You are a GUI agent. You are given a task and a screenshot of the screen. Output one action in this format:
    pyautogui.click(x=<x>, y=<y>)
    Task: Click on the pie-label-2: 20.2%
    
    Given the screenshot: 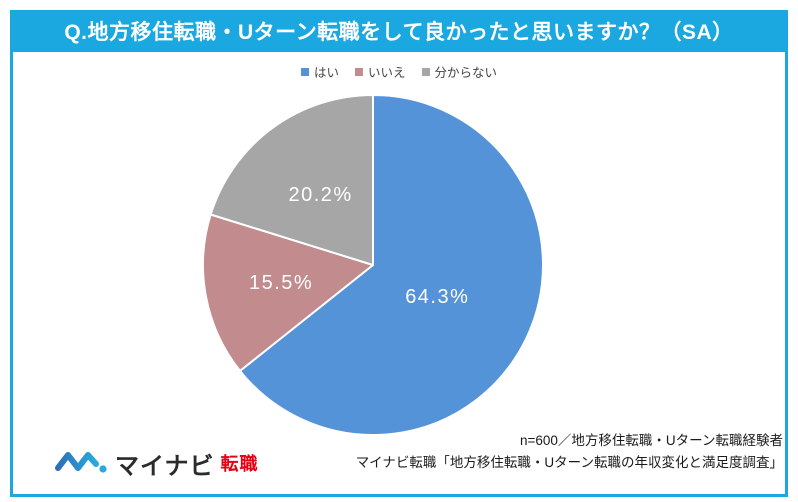 What is the action you would take?
    pyautogui.click(x=320, y=195)
    